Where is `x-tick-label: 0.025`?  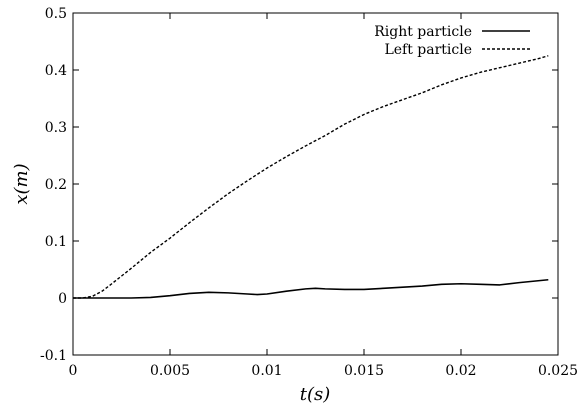
x-tick-label: 0.025 is located at coordinates (558, 371).